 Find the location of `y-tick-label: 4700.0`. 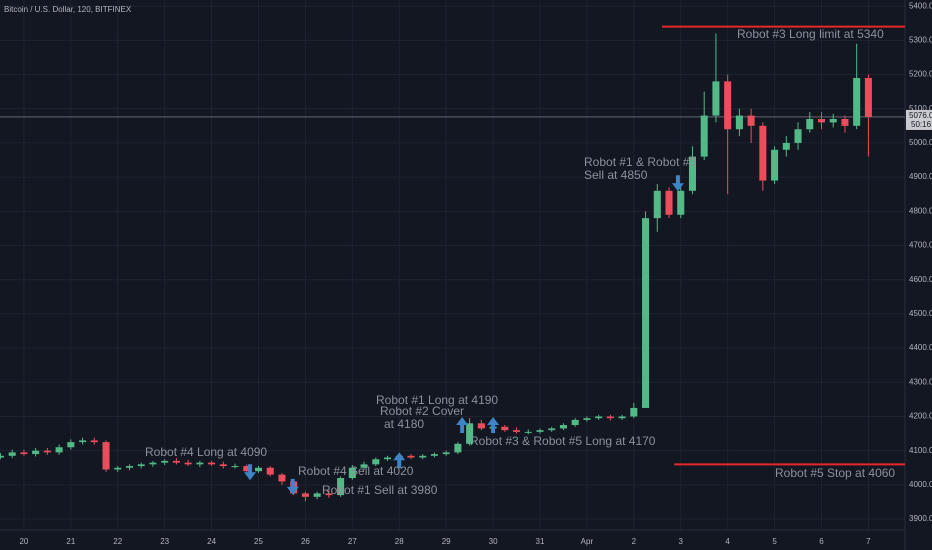

y-tick-label: 4700.0 is located at coordinates (920, 245).